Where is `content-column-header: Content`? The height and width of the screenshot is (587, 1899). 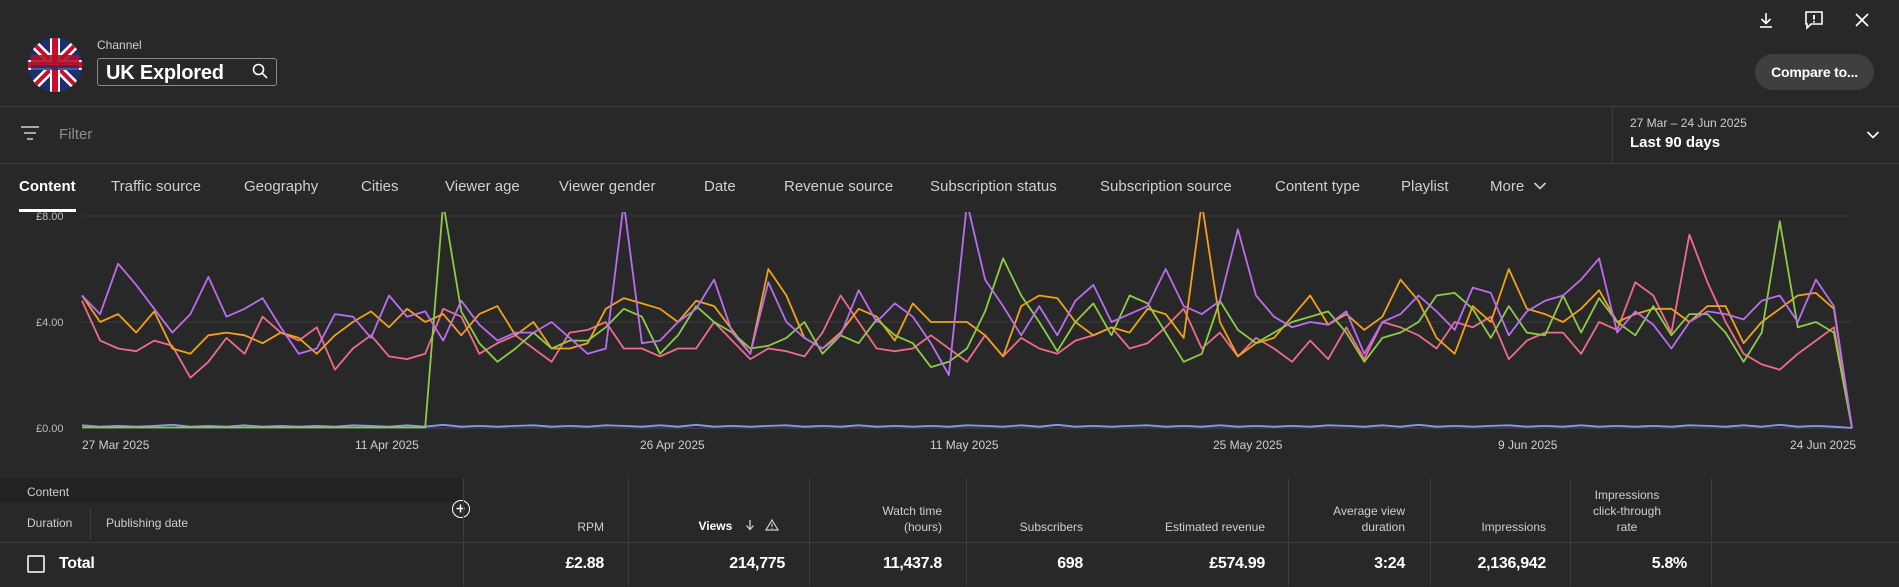
content-column-header: Content is located at coordinates (48, 492).